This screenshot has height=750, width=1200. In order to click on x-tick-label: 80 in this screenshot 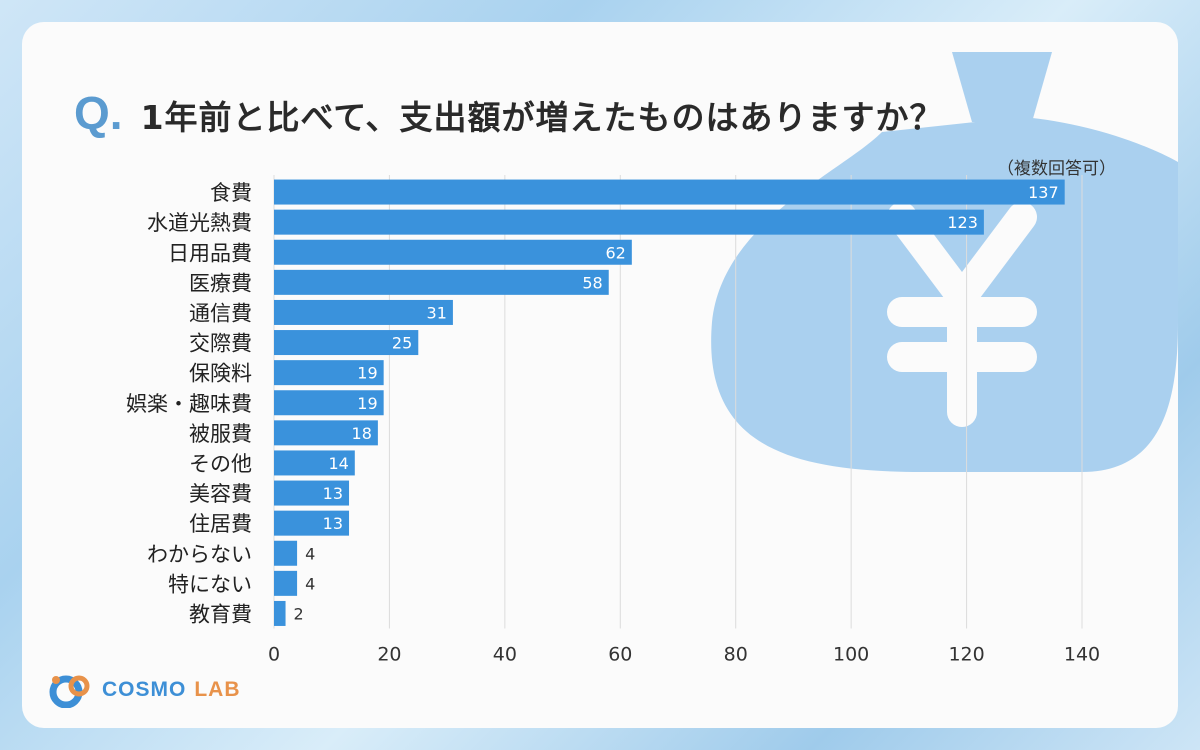, I will do `click(736, 655)`.